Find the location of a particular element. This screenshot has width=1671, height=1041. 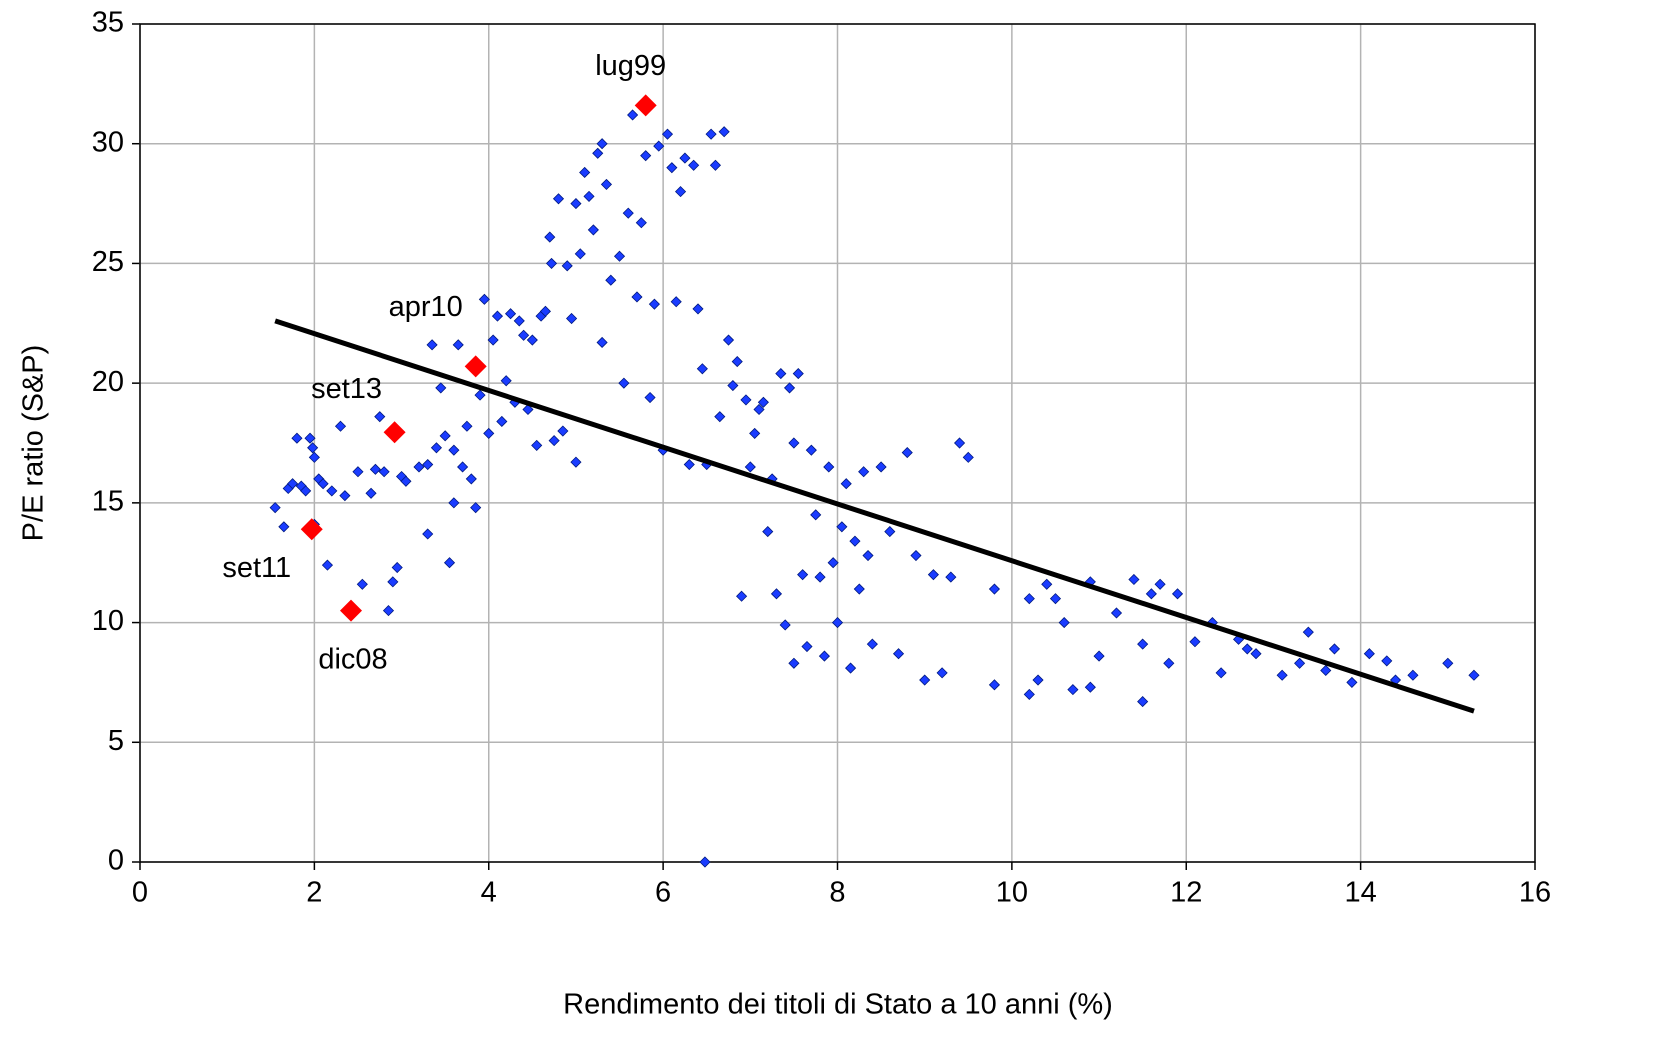

highlight-label: dic08 is located at coordinates (352, 659).